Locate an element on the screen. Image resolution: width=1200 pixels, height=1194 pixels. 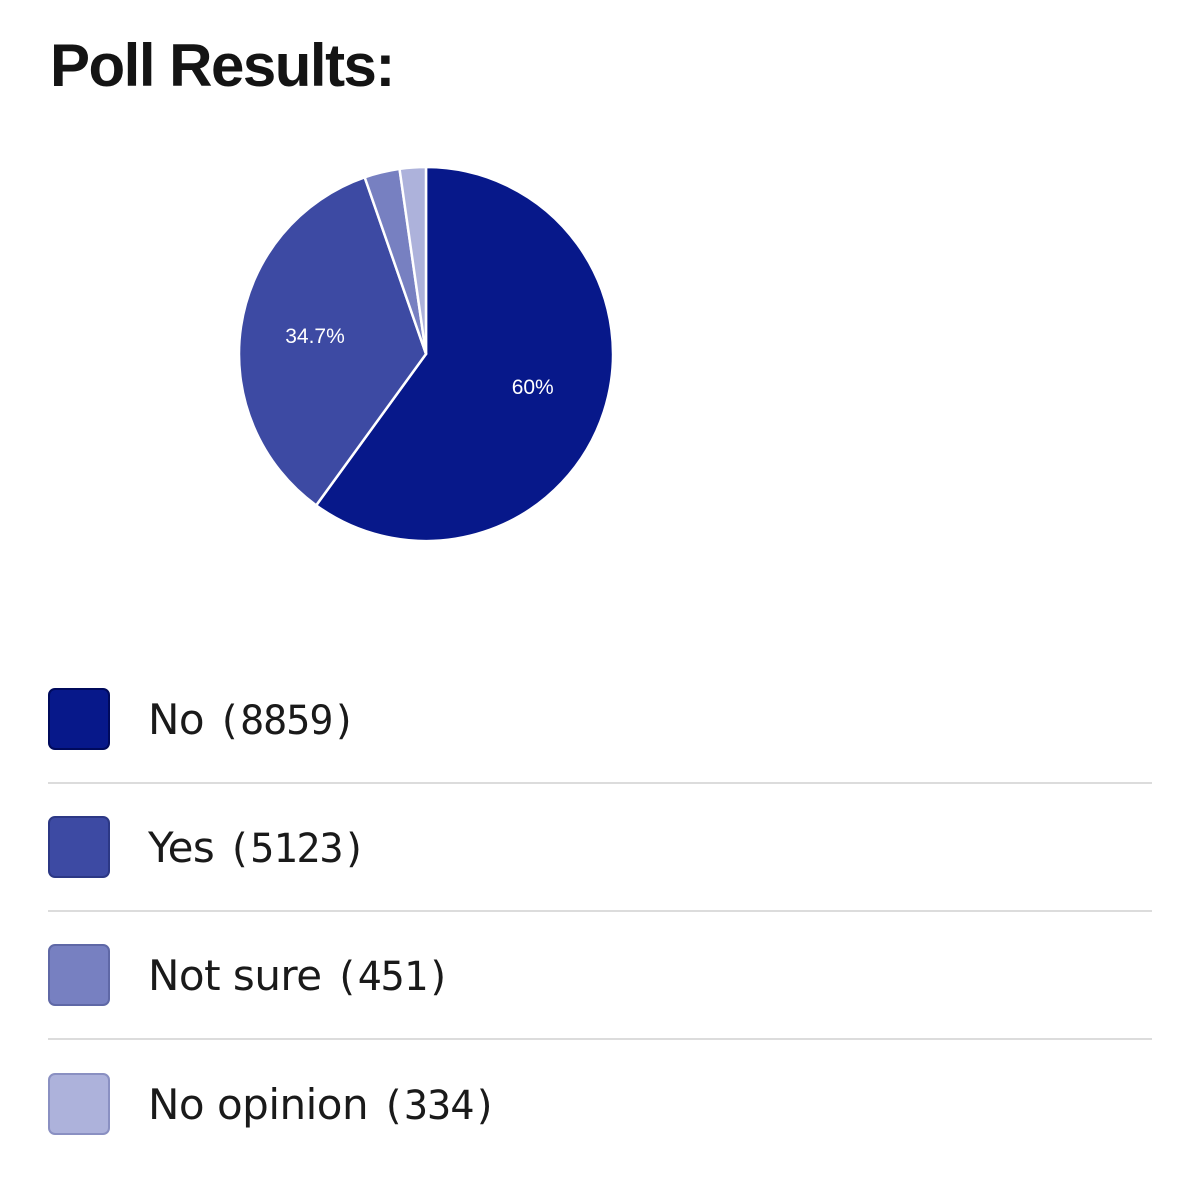
legend-item-no: No (8859) is located at coordinates (600, 720).